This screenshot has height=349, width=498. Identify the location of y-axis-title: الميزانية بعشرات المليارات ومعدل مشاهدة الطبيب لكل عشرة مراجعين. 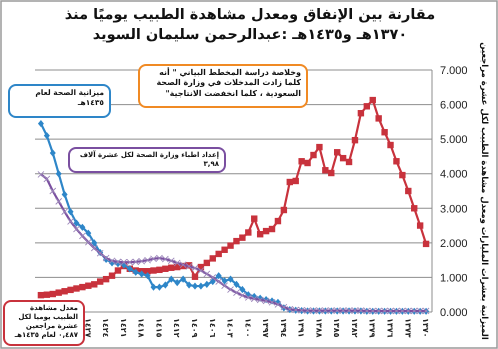
(484, 191).